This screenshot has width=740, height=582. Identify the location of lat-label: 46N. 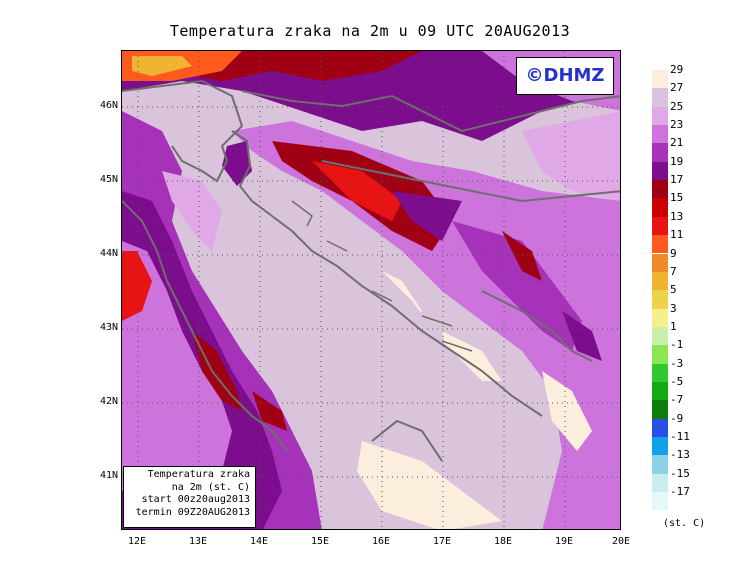
(108, 105).